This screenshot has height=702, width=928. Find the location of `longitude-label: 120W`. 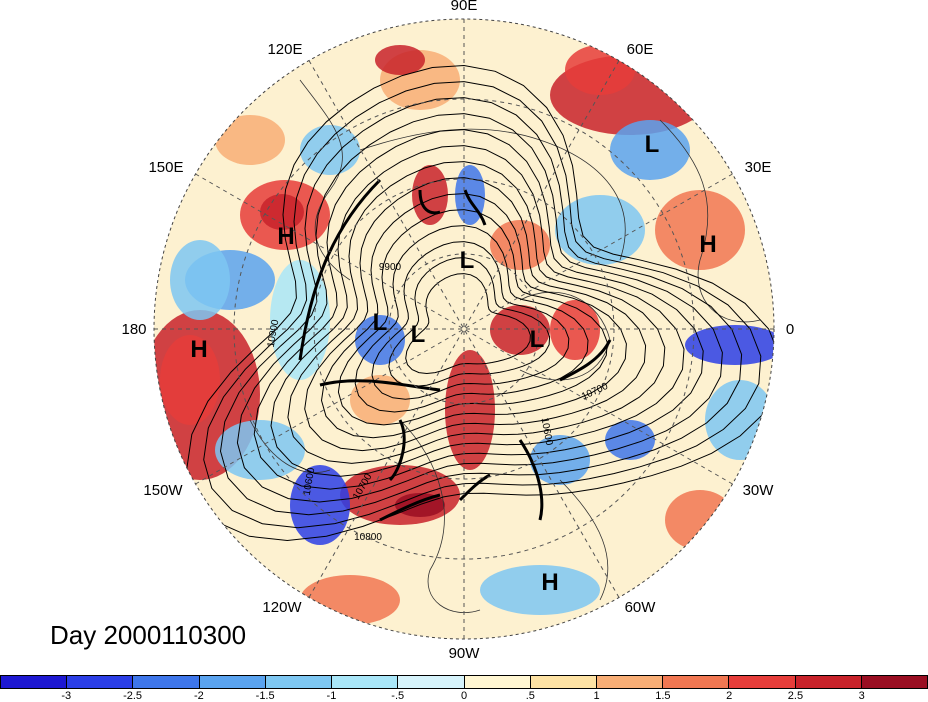

longitude-label: 120W is located at coordinates (282, 607).